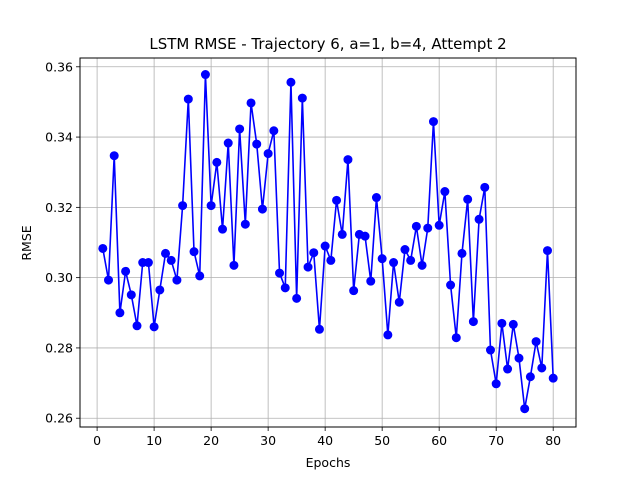 The height and width of the screenshot is (480, 640). I want to click on y-tick-label: 0.36, so click(59, 66).